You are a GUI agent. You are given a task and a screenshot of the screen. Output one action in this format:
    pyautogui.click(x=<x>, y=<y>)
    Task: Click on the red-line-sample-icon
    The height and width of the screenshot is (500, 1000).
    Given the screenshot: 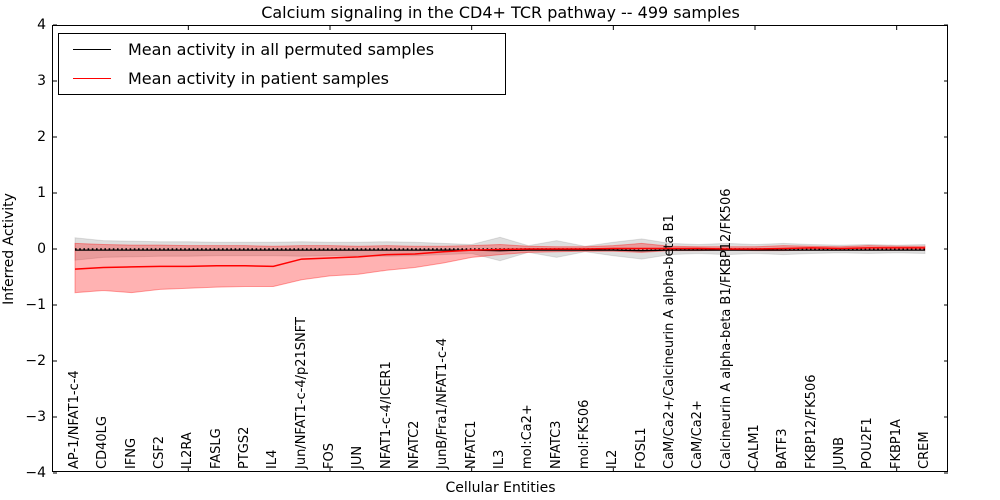 What is the action you would take?
    pyautogui.click(x=92, y=78)
    